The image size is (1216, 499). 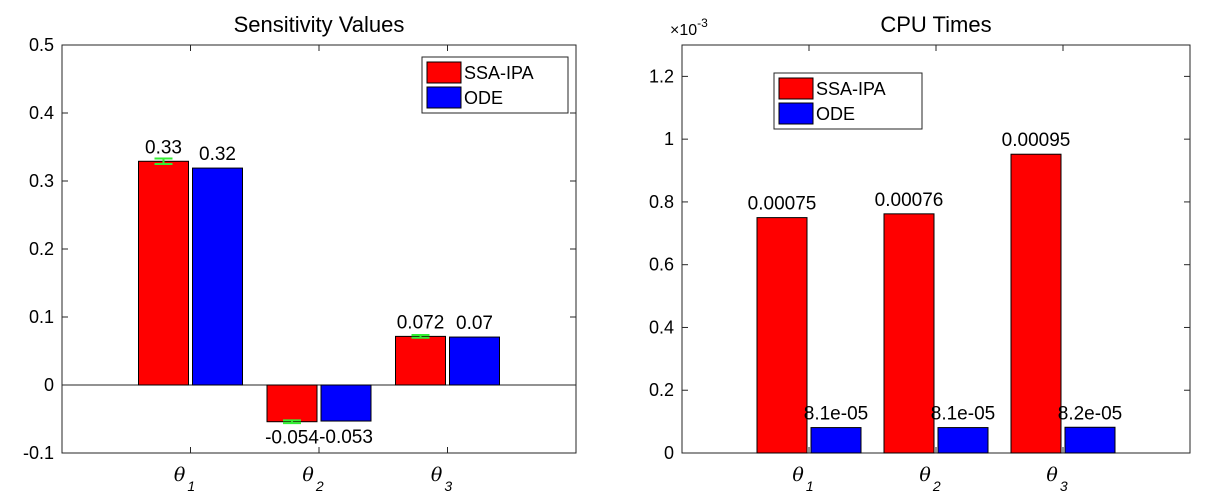 What do you see at coordinates (292, 438) in the screenshot?
I see `data-label: -0.054` at bounding box center [292, 438].